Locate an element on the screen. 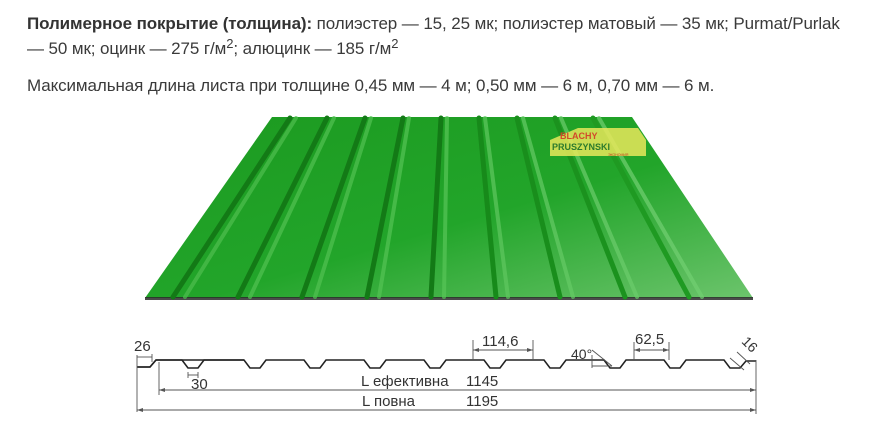  brand-watermark-logo: BLACHY PRUSZYNSKI ЭКОНОМИЯ is located at coordinates (598, 142).